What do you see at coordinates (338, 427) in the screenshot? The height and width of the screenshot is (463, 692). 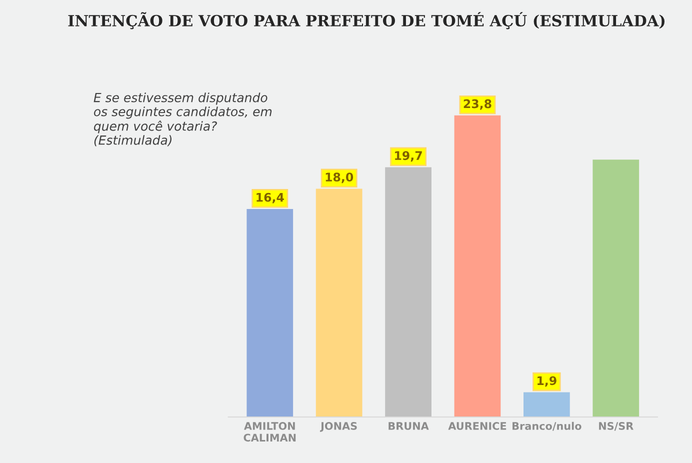 I see `x-tick-label: JONAS` at bounding box center [338, 427].